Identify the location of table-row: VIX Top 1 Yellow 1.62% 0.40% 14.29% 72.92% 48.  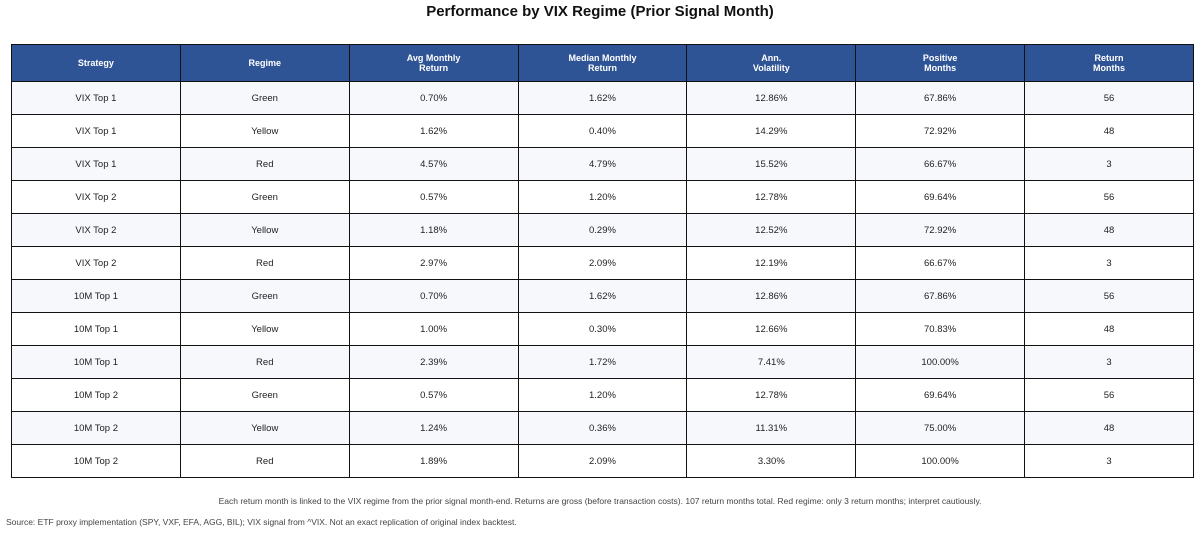
(602, 131).